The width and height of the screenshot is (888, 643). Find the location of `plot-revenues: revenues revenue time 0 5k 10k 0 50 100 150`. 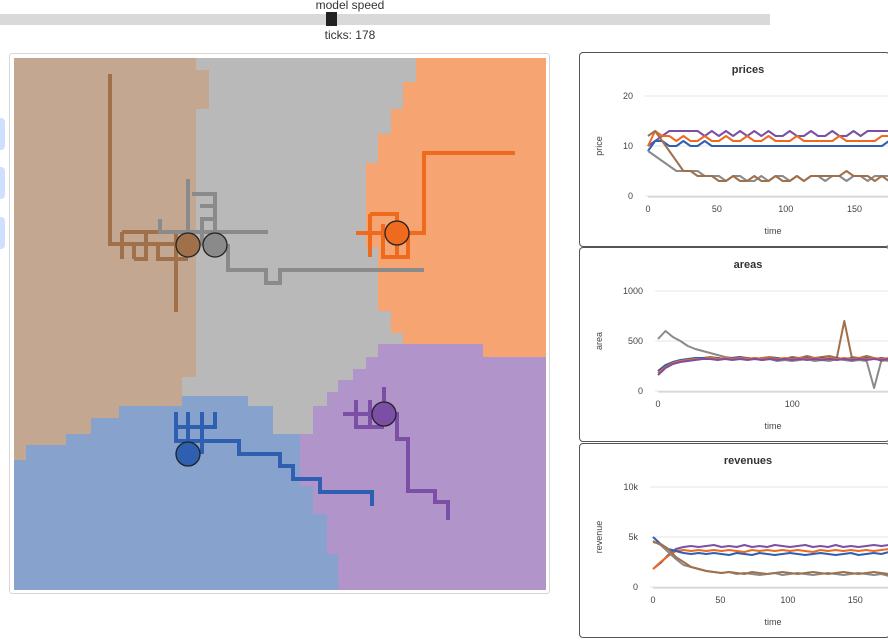

plot-revenues: revenues revenue time 0 5k 10k 0 50 100 150 is located at coordinates (733, 540).